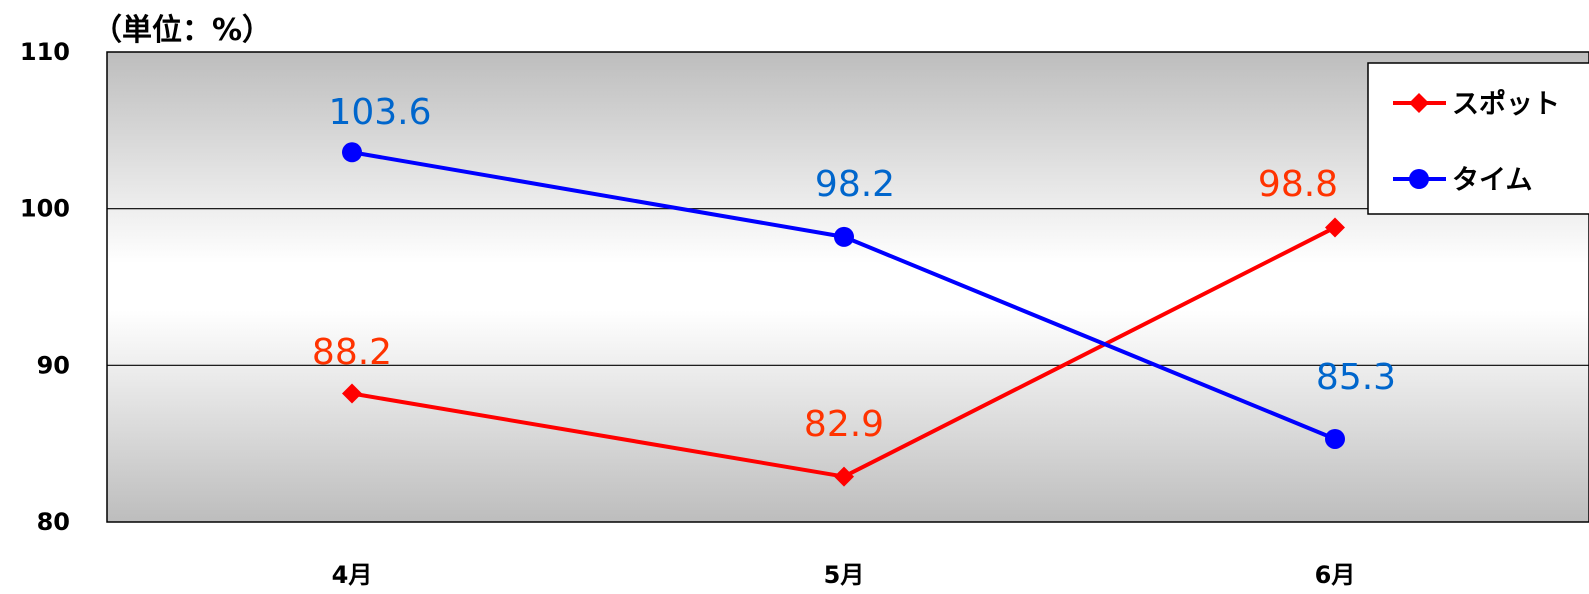 The height and width of the screenshot is (594, 1589). What do you see at coordinates (844, 424) in the screenshot?
I see `data-label: 82.9` at bounding box center [844, 424].